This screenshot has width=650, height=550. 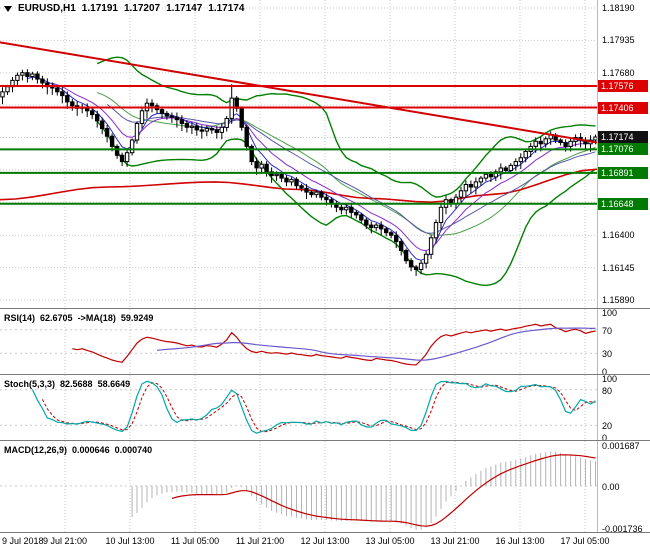 What do you see at coordinates (20, 318) in the screenshot?
I see `rsi-label: RSI(14)` at bounding box center [20, 318].